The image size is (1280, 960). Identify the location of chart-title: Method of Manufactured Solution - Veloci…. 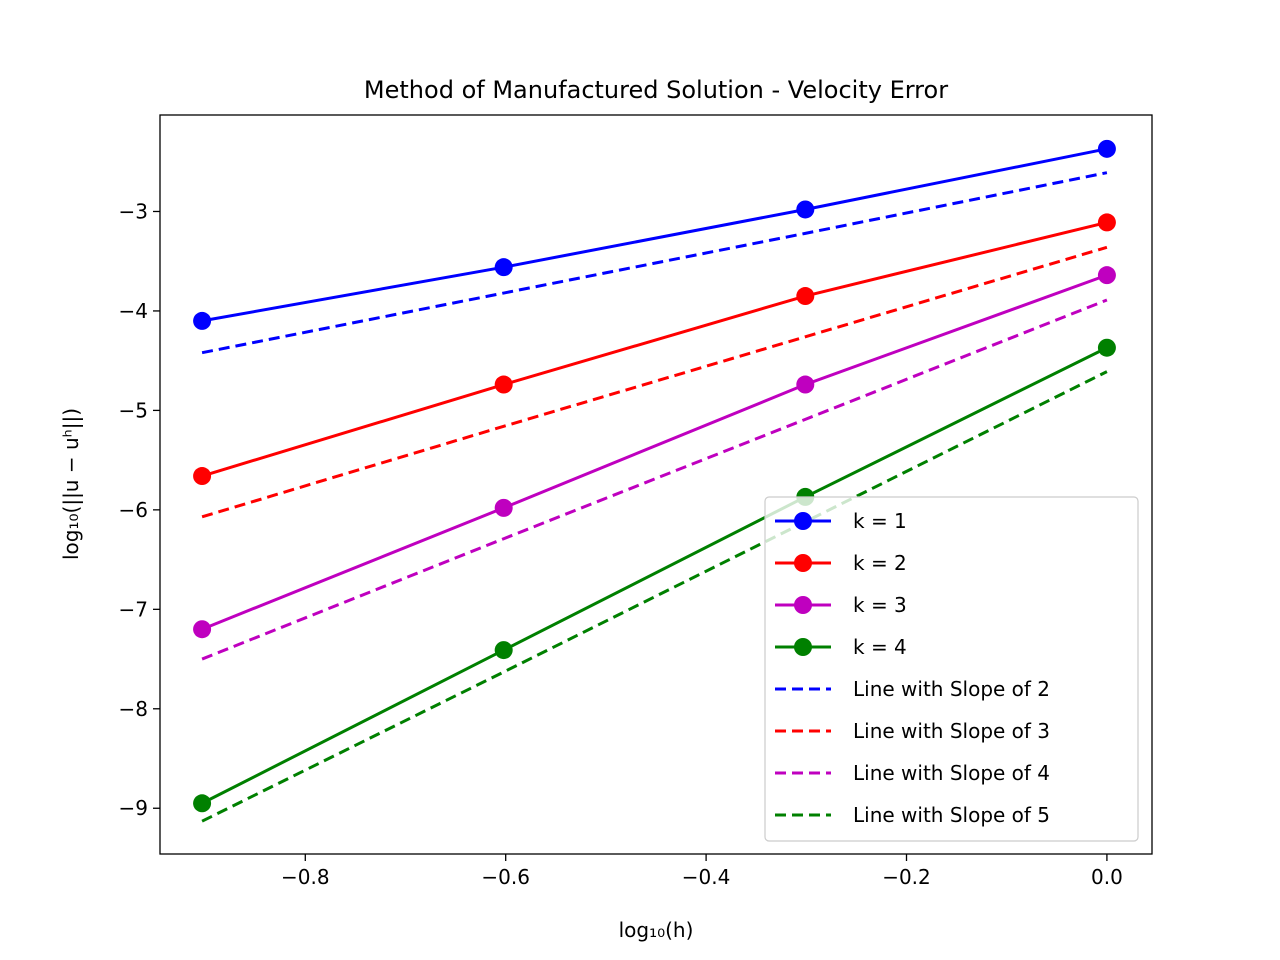
(656, 90).